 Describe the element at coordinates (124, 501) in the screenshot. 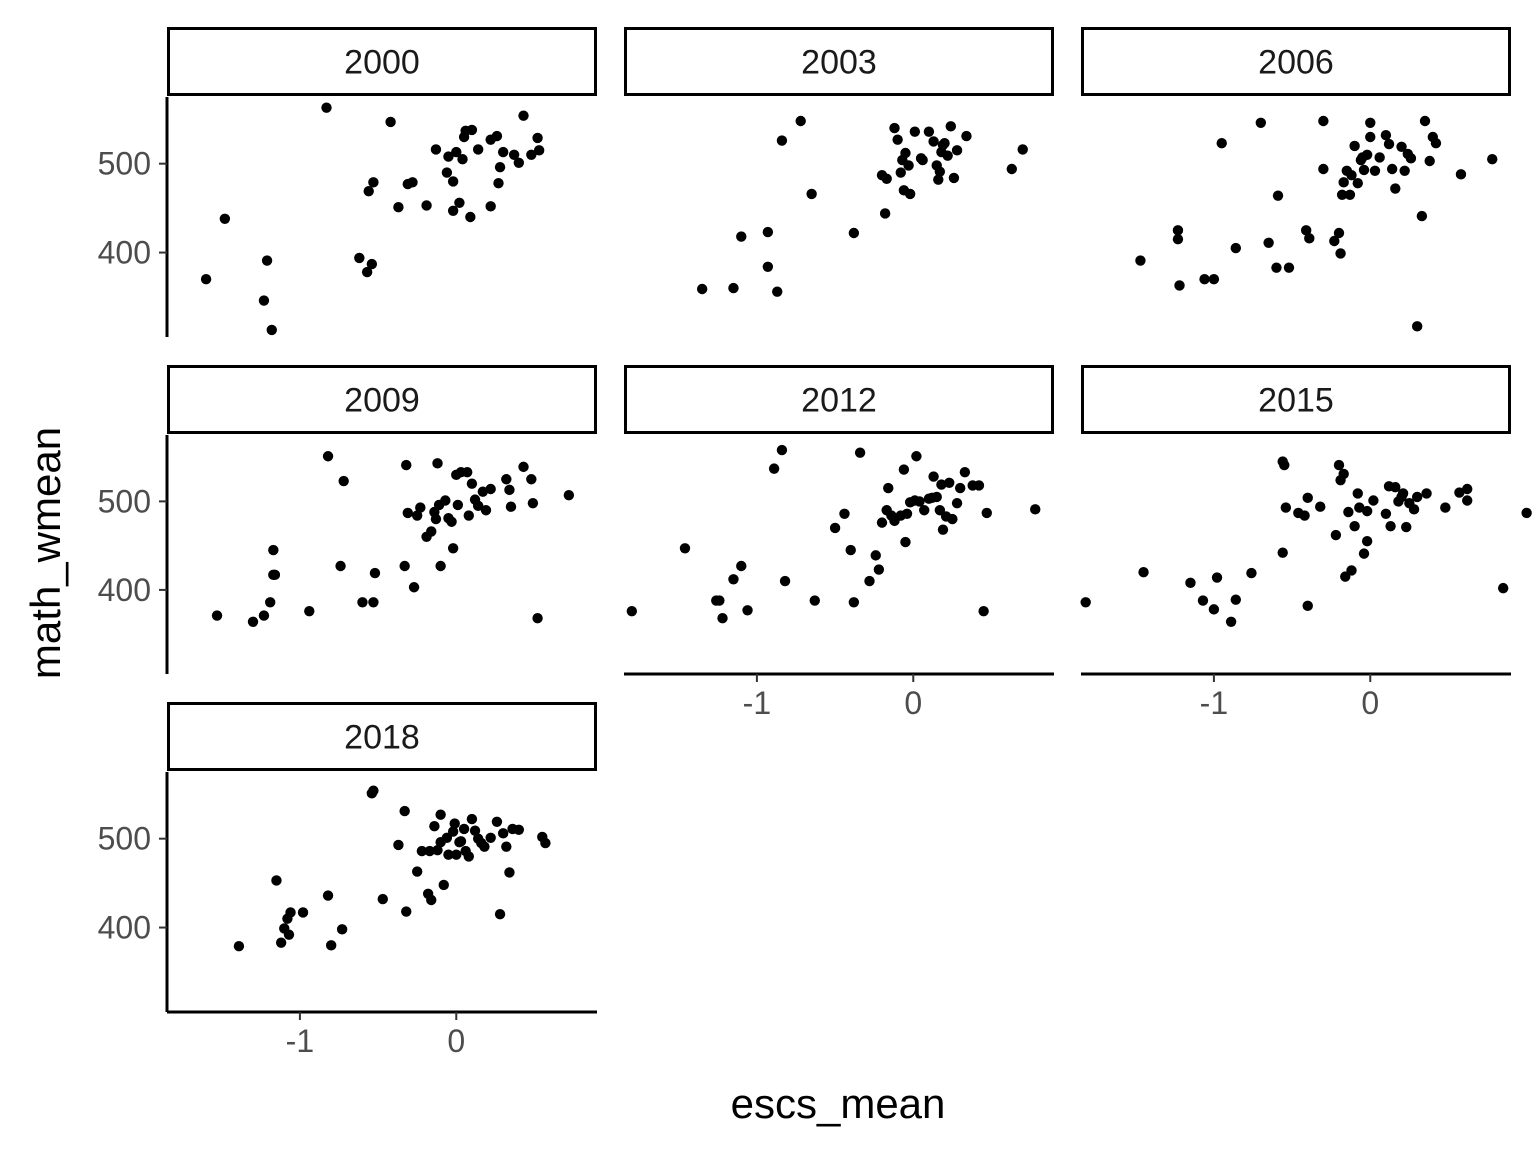

I see `y-tick-label: 500` at that location.